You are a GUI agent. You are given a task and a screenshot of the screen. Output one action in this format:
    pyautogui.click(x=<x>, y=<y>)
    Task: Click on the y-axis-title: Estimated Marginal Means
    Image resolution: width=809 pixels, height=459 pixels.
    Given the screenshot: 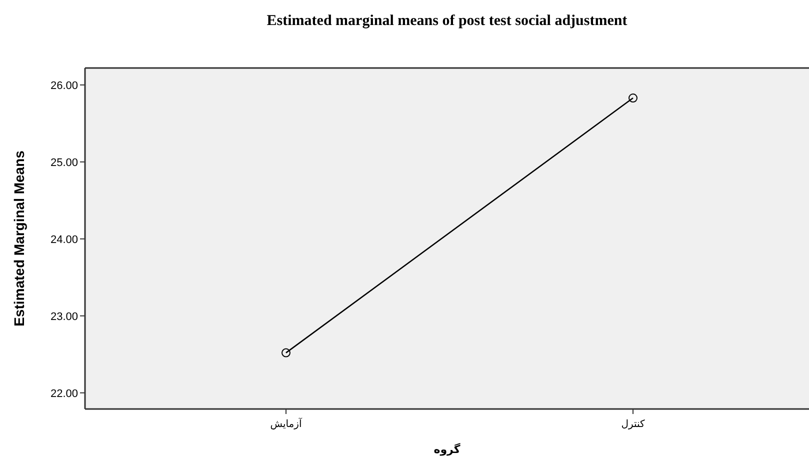 What is the action you would take?
    pyautogui.click(x=19, y=238)
    